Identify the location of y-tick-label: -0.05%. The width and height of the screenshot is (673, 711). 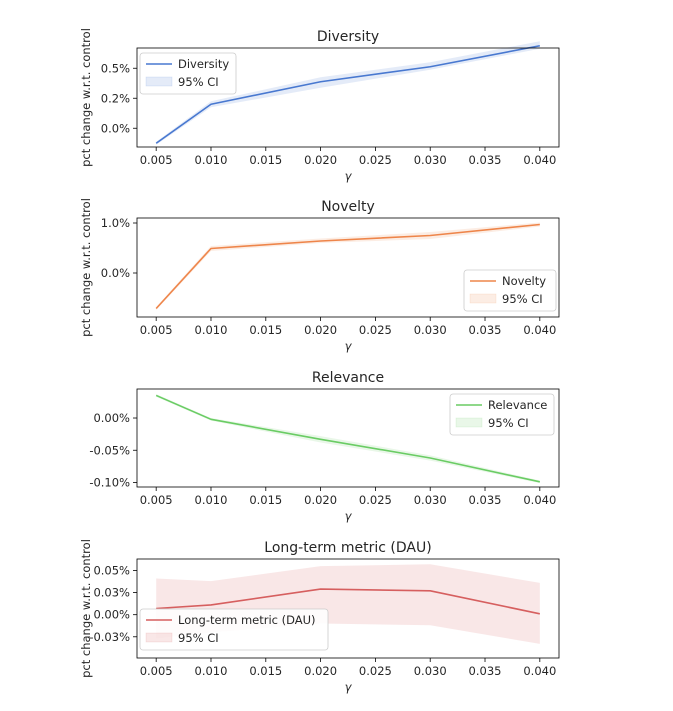
(109, 450).